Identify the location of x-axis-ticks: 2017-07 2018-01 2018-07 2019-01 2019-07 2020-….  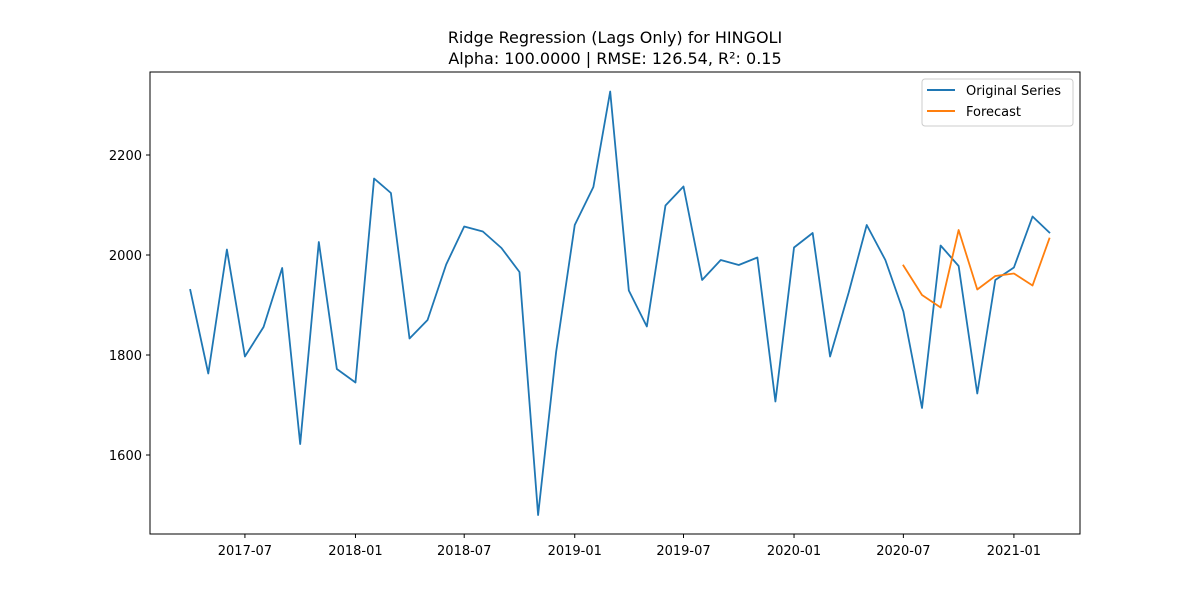
(629, 546).